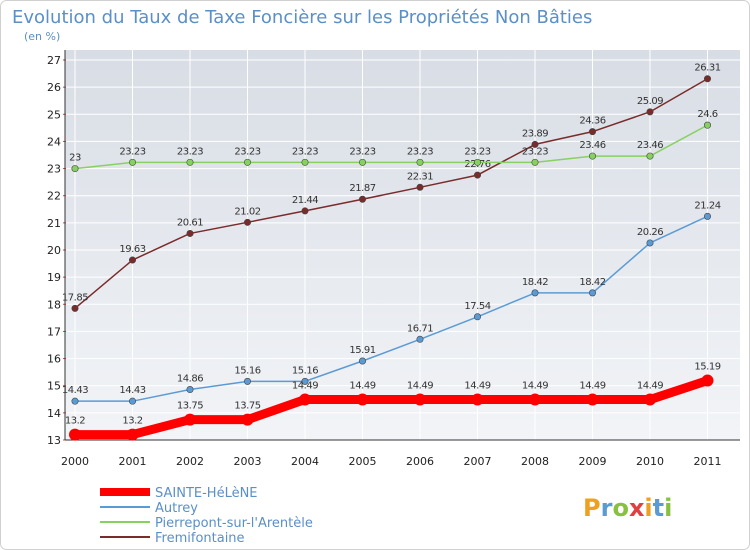 The height and width of the screenshot is (550, 750). Describe the element at coordinates (707, 367) in the screenshot. I see `data-label: 15.19` at that location.